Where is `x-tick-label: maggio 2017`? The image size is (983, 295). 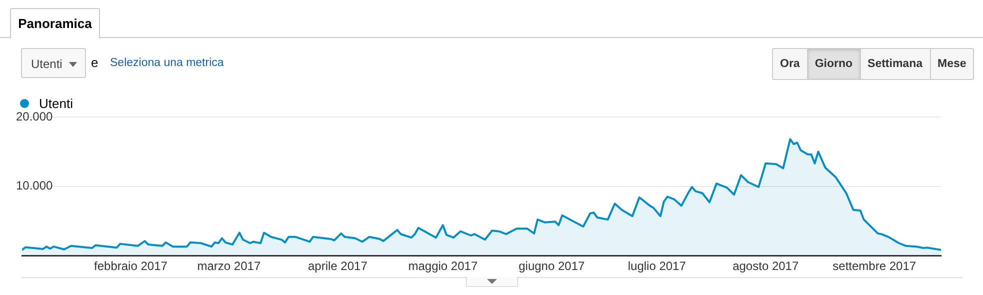 x-tick-label: maggio 2017 is located at coordinates (443, 266).